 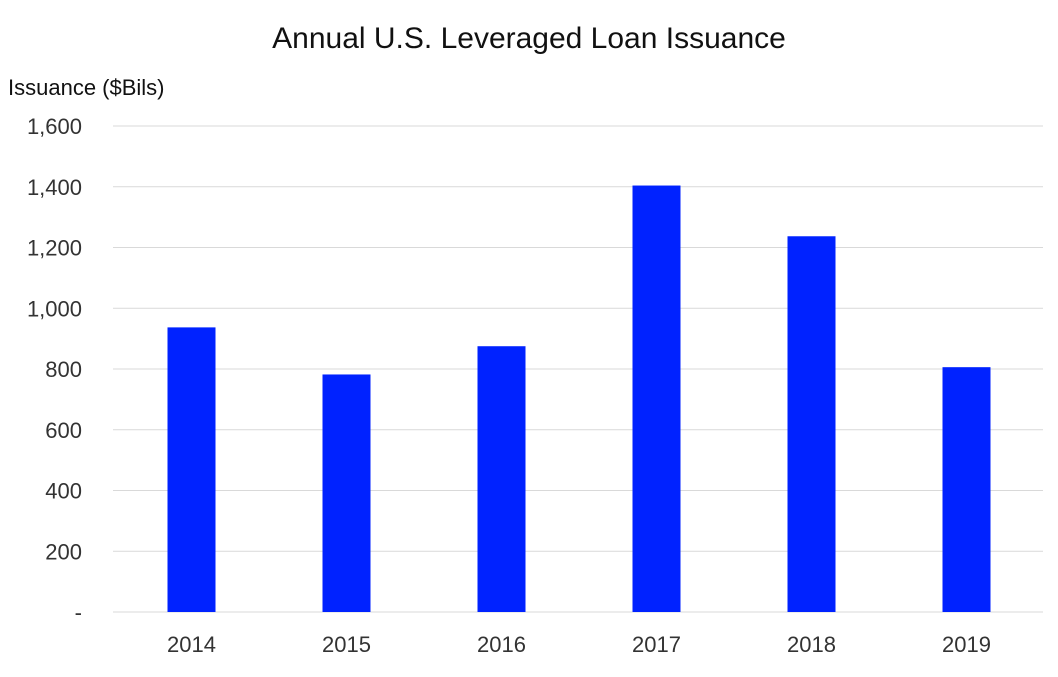 I want to click on bar-2015, so click(x=346, y=493).